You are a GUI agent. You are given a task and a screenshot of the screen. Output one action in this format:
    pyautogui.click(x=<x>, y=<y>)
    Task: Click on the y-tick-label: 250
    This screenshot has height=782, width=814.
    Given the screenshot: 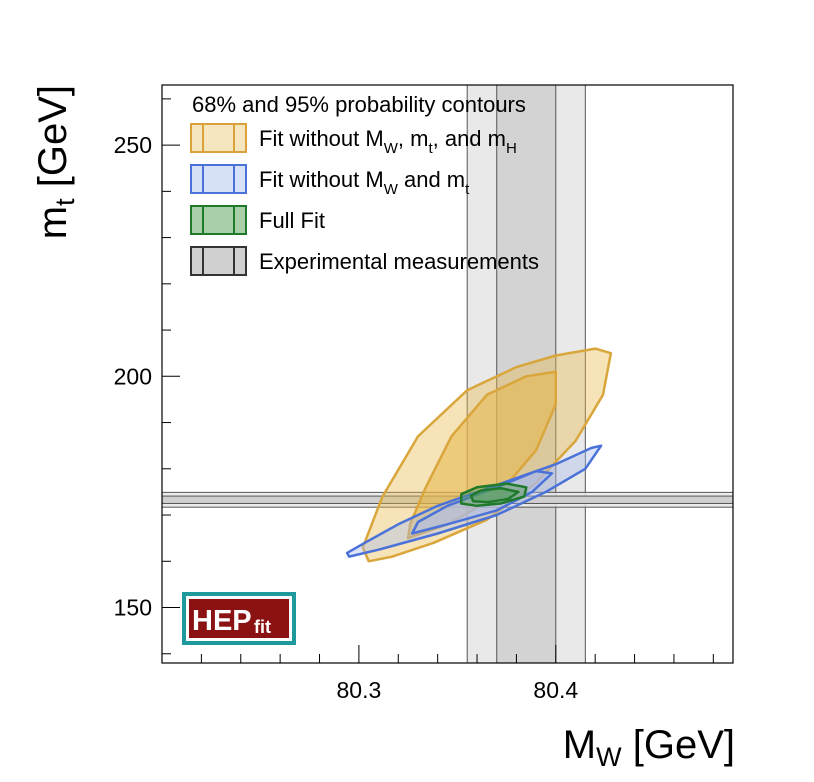 What is the action you would take?
    pyautogui.click(x=133, y=145)
    